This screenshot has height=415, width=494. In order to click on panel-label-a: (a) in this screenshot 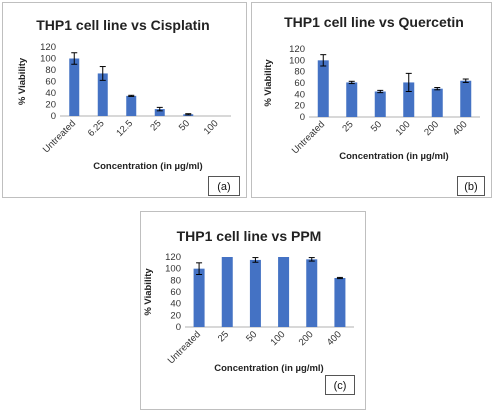, I will do `click(224, 186)`.